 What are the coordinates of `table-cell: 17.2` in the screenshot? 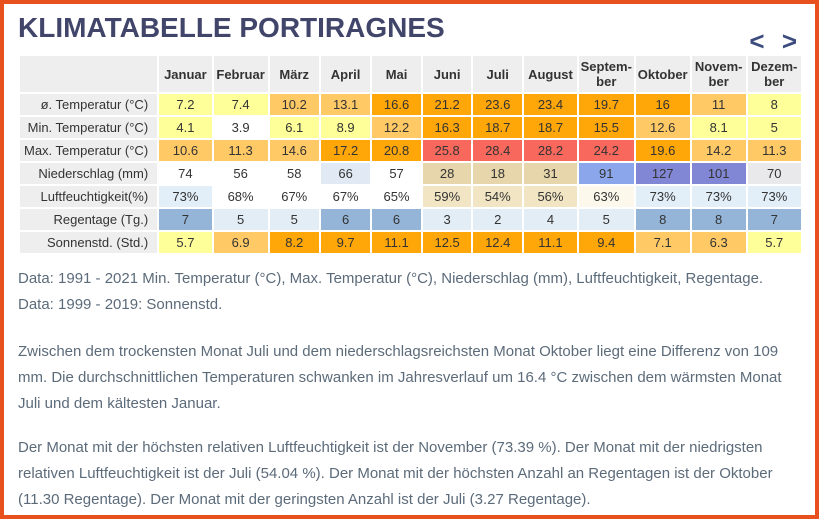 It's located at (345, 150).